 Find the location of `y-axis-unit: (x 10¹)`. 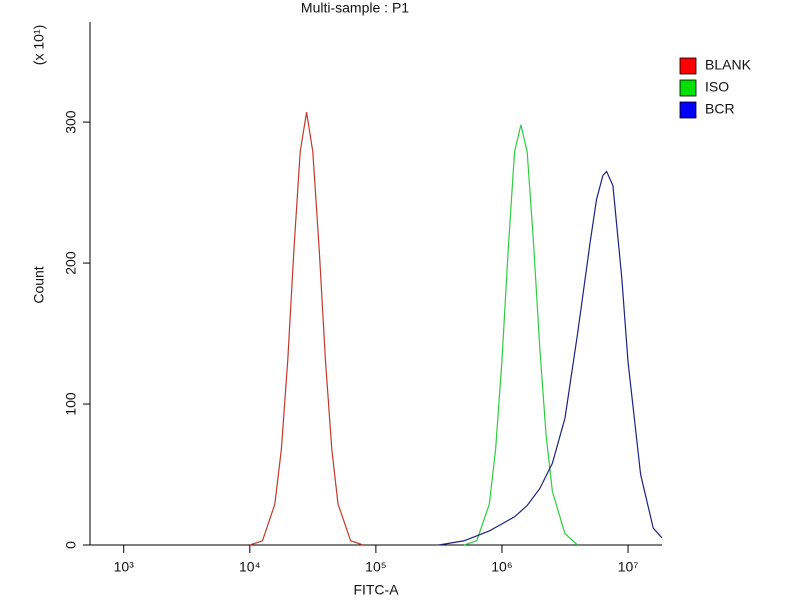

y-axis-unit: (x 10¹) is located at coordinates (39, 45).